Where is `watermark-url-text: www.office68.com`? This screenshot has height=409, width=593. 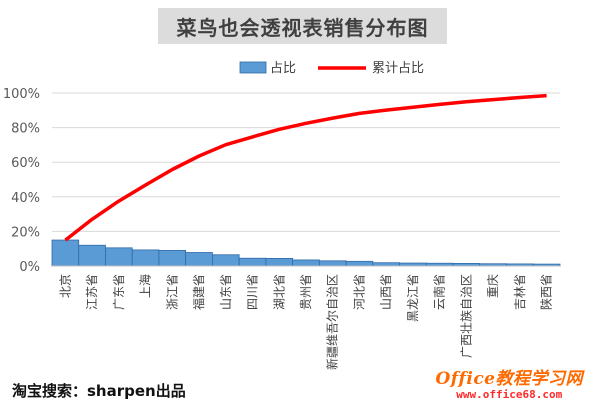 watermark-url-text: www.office68.com is located at coordinates (509, 394).